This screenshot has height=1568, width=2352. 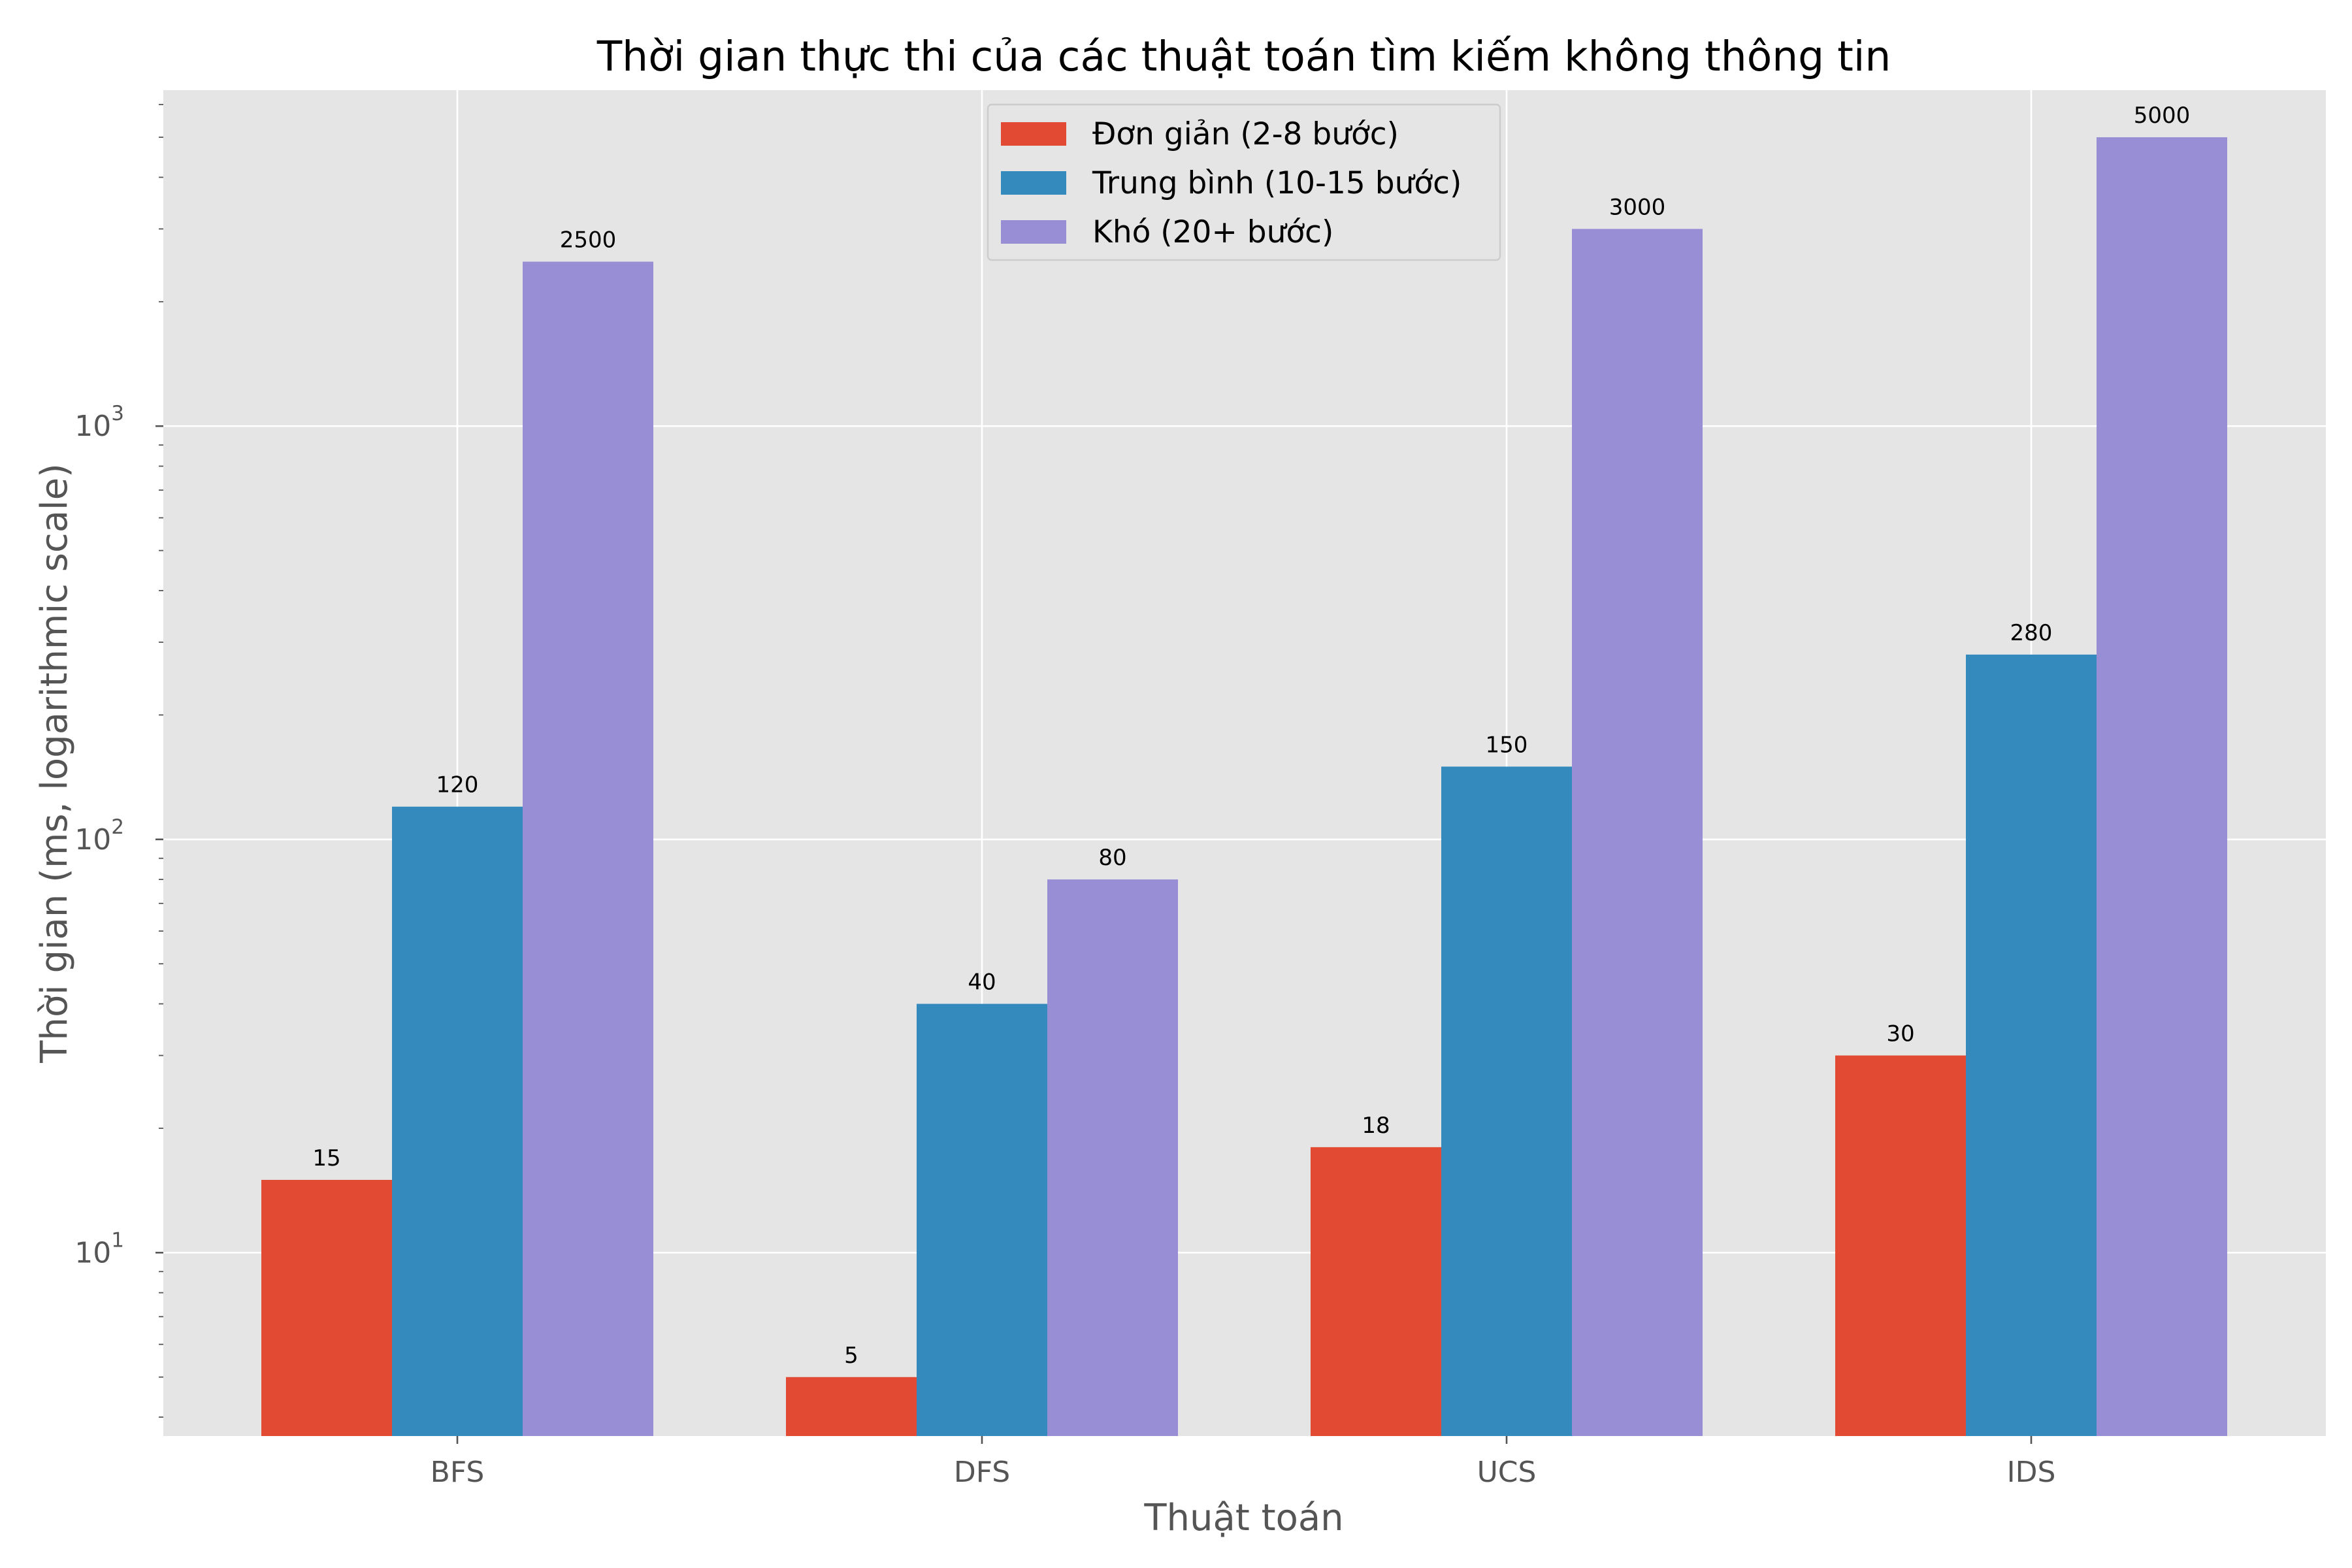 What do you see at coordinates (458, 1472) in the screenshot?
I see `x-tick-label-bfs: BFS` at bounding box center [458, 1472].